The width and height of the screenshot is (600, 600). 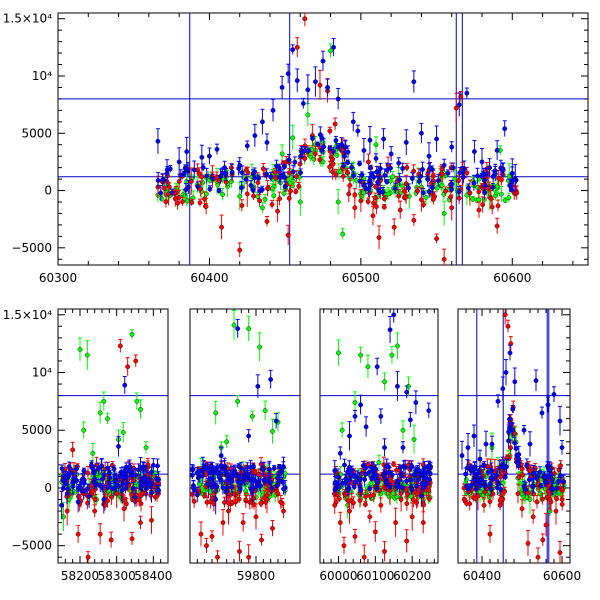 I want to click on x-tick-label: 60400, so click(x=482, y=576).